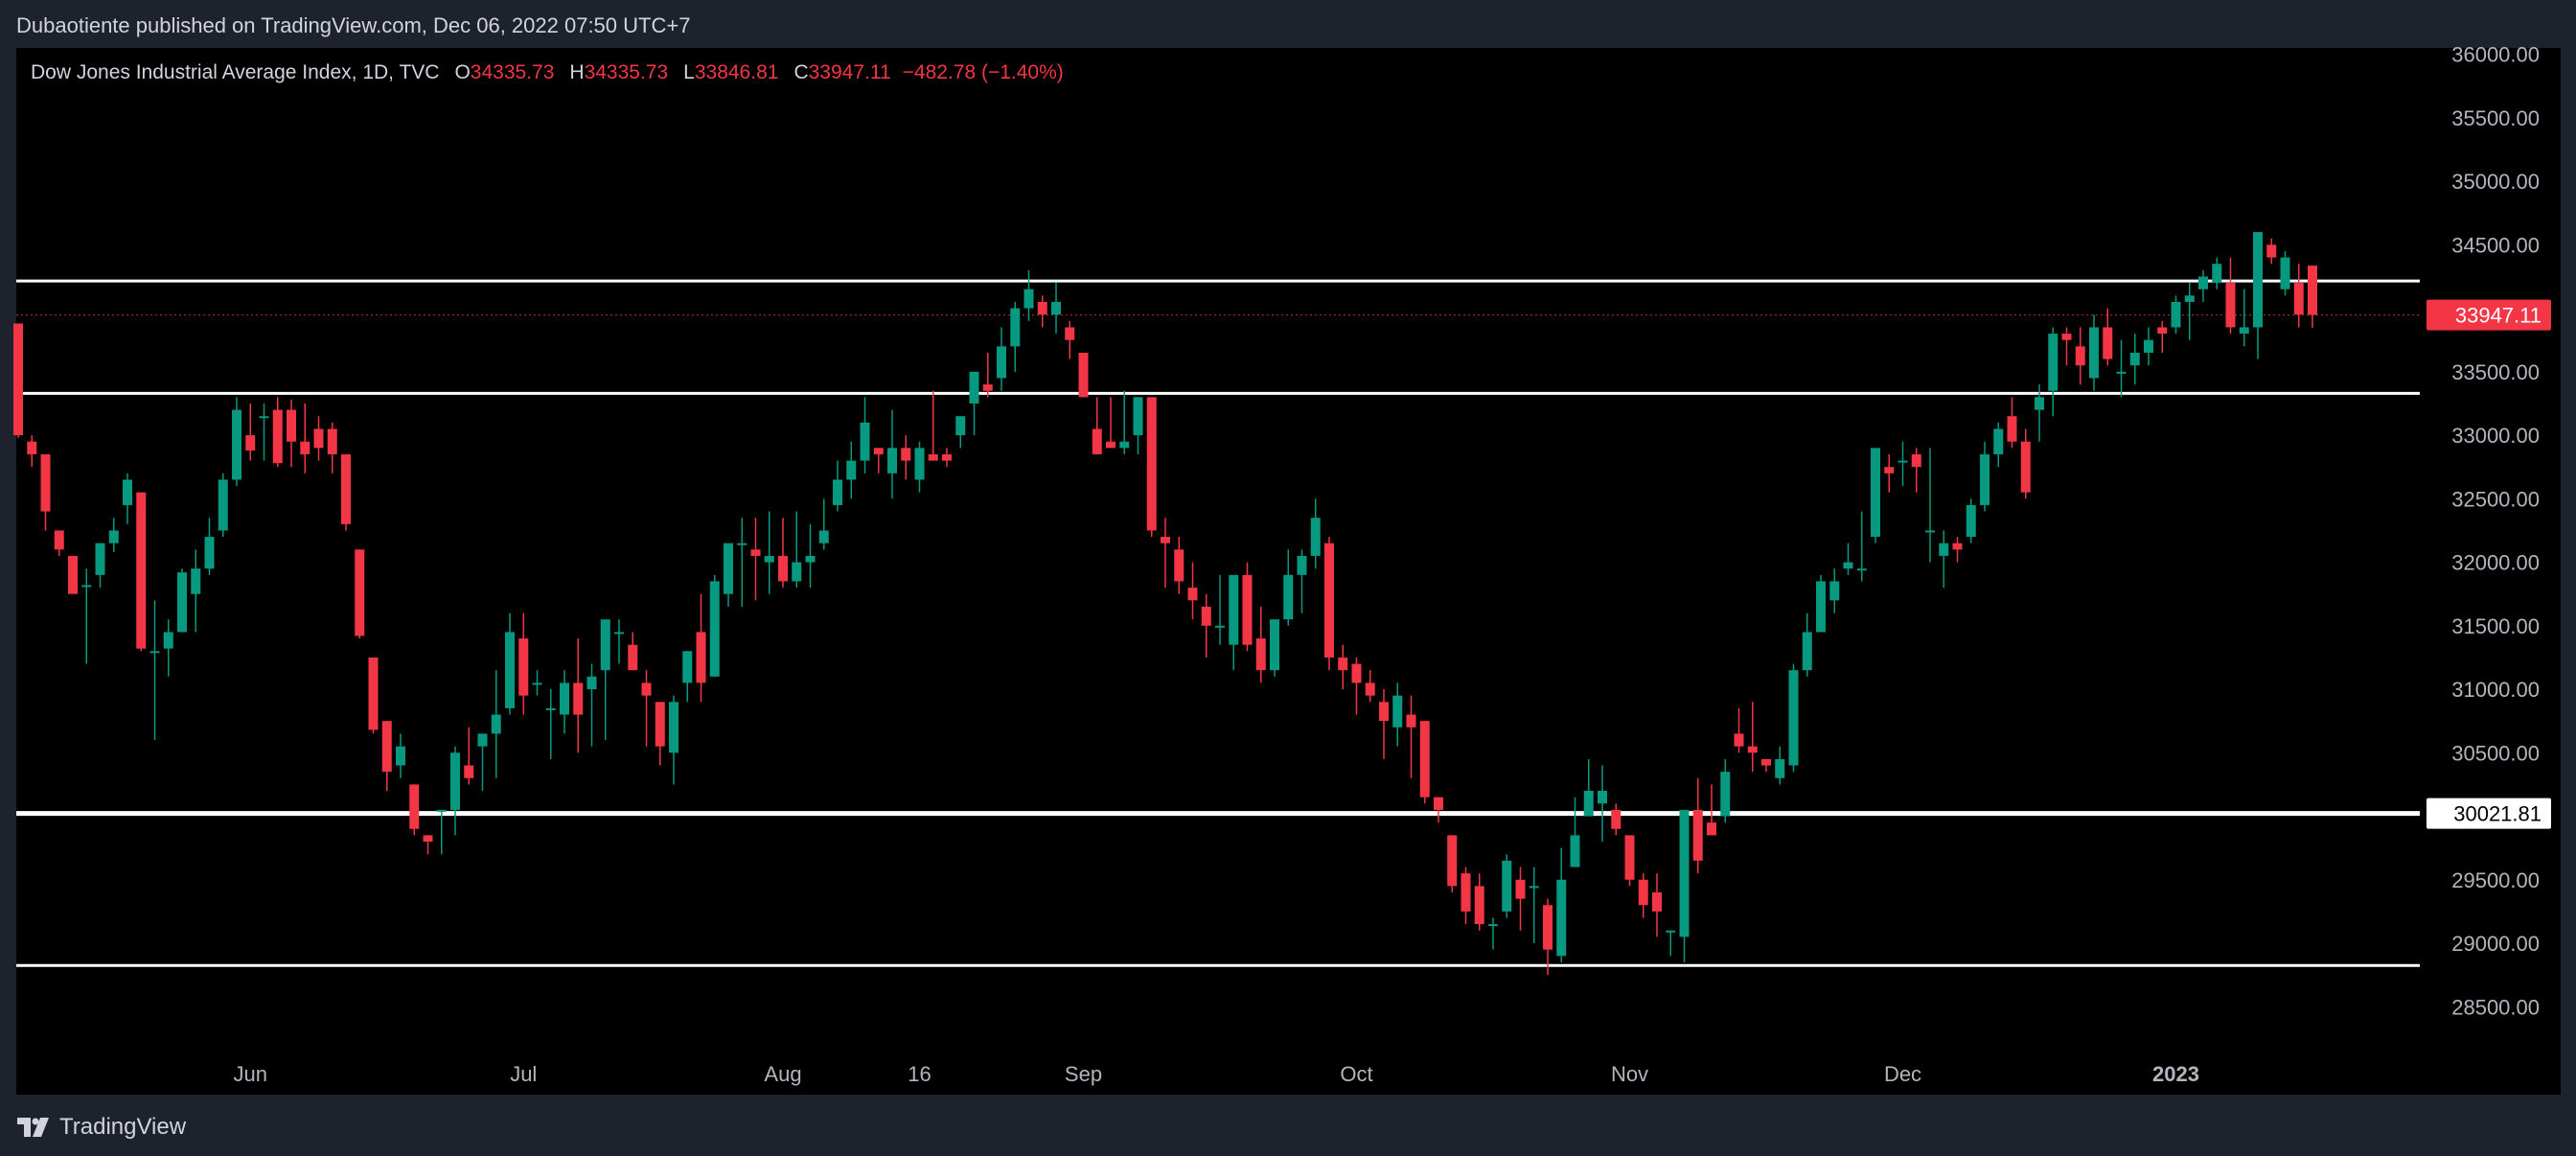 The height and width of the screenshot is (1156, 2576). I want to click on x-axis-tick-label: Jun, so click(250, 1074).